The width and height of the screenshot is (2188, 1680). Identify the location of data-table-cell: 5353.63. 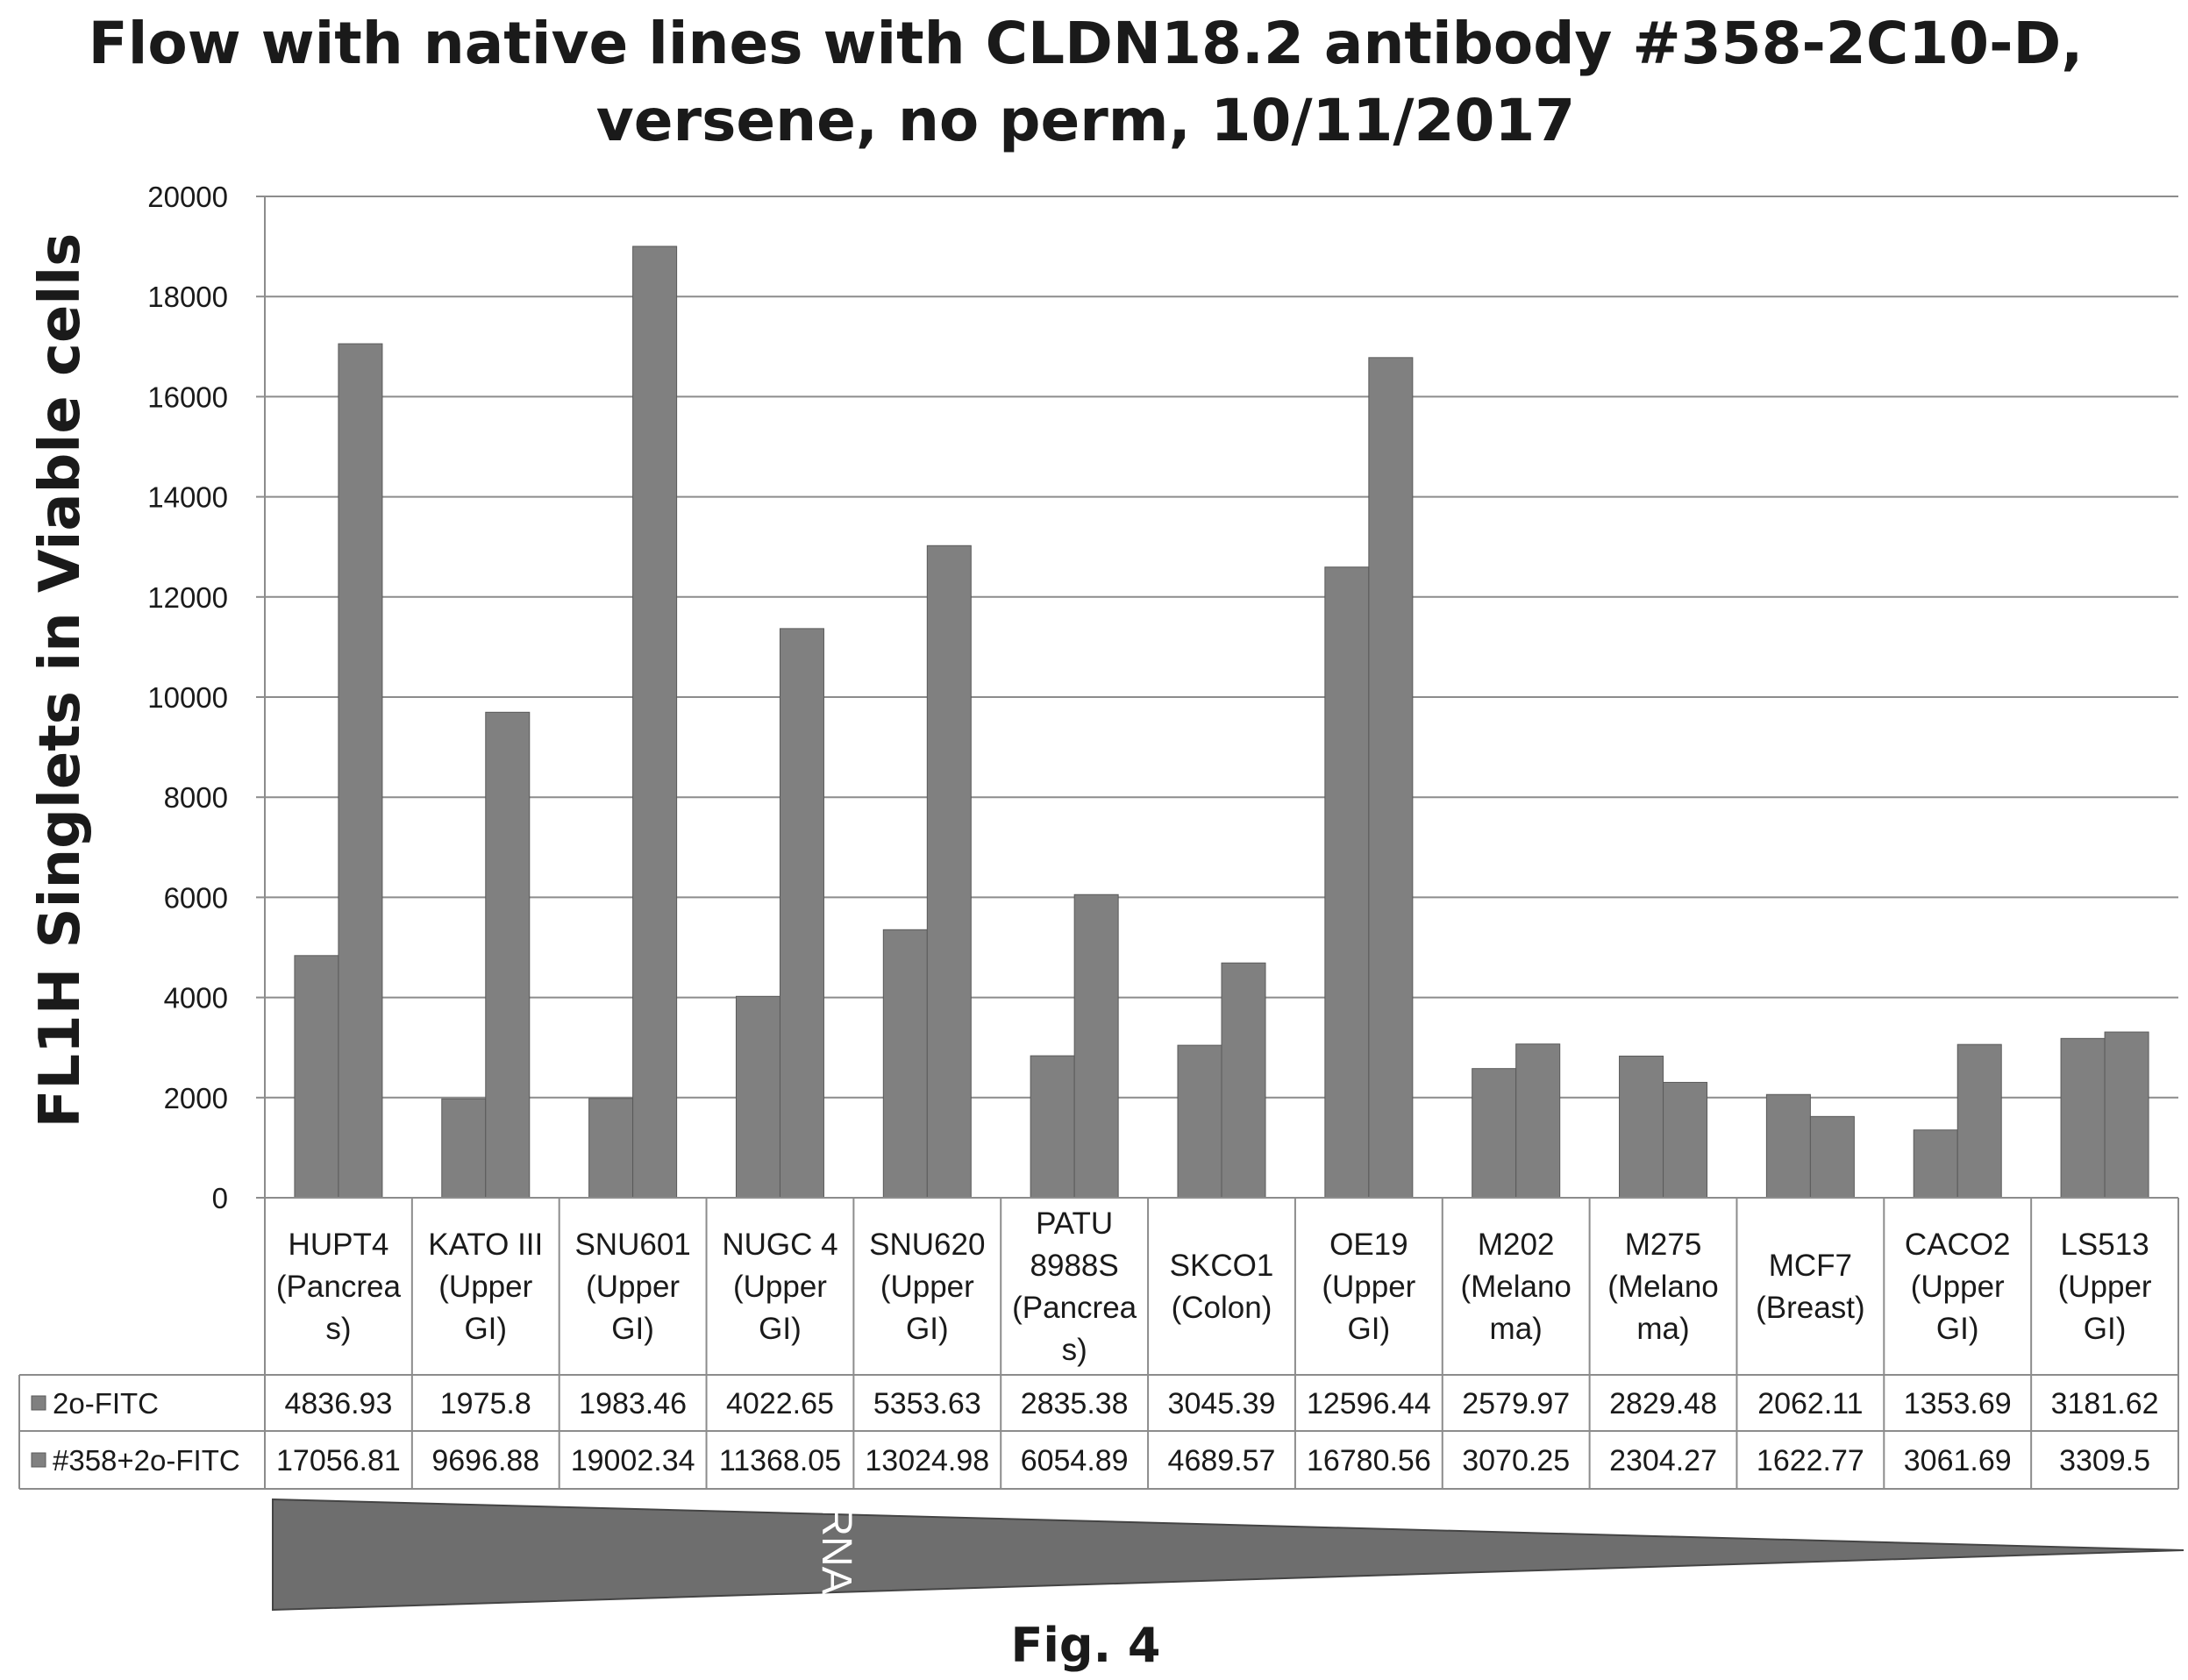
(927, 1403).